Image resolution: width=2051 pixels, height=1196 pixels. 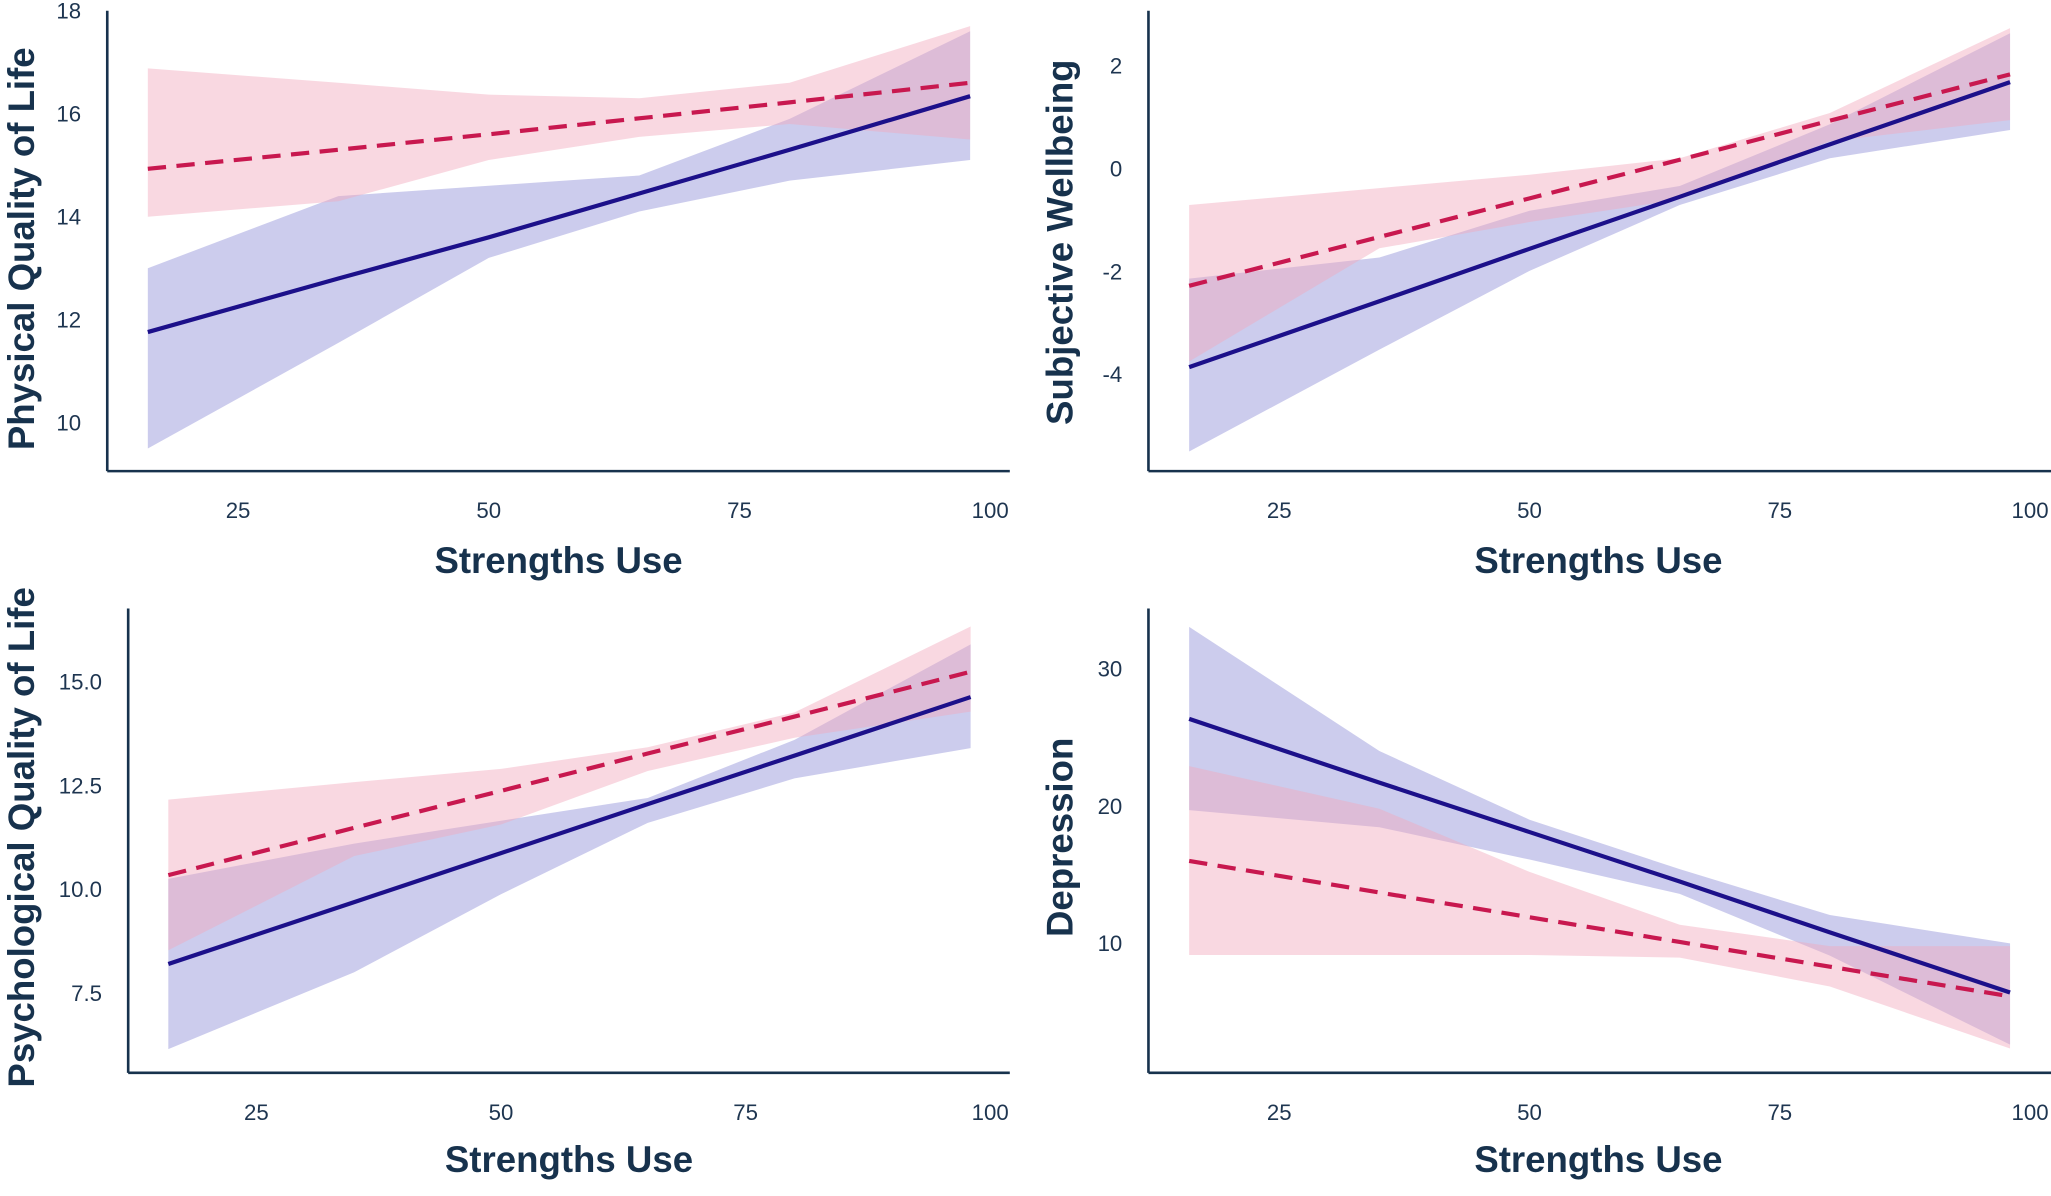 What do you see at coordinates (68, 320) in the screenshot?
I see `y-tick-label: 12` at bounding box center [68, 320].